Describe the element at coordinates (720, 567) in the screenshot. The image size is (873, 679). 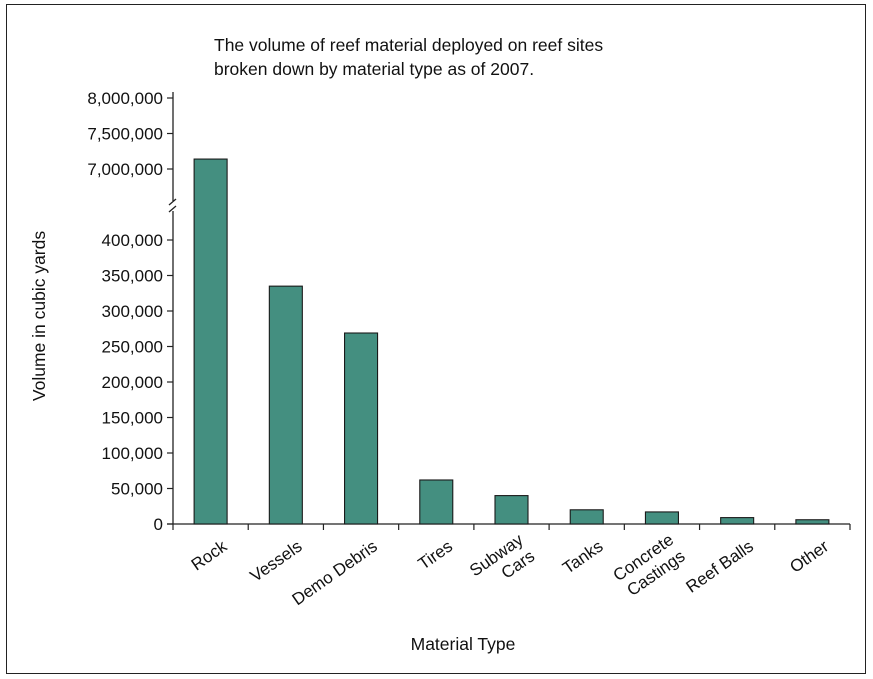
I see `x-tick-label: Reef Balls` at that location.